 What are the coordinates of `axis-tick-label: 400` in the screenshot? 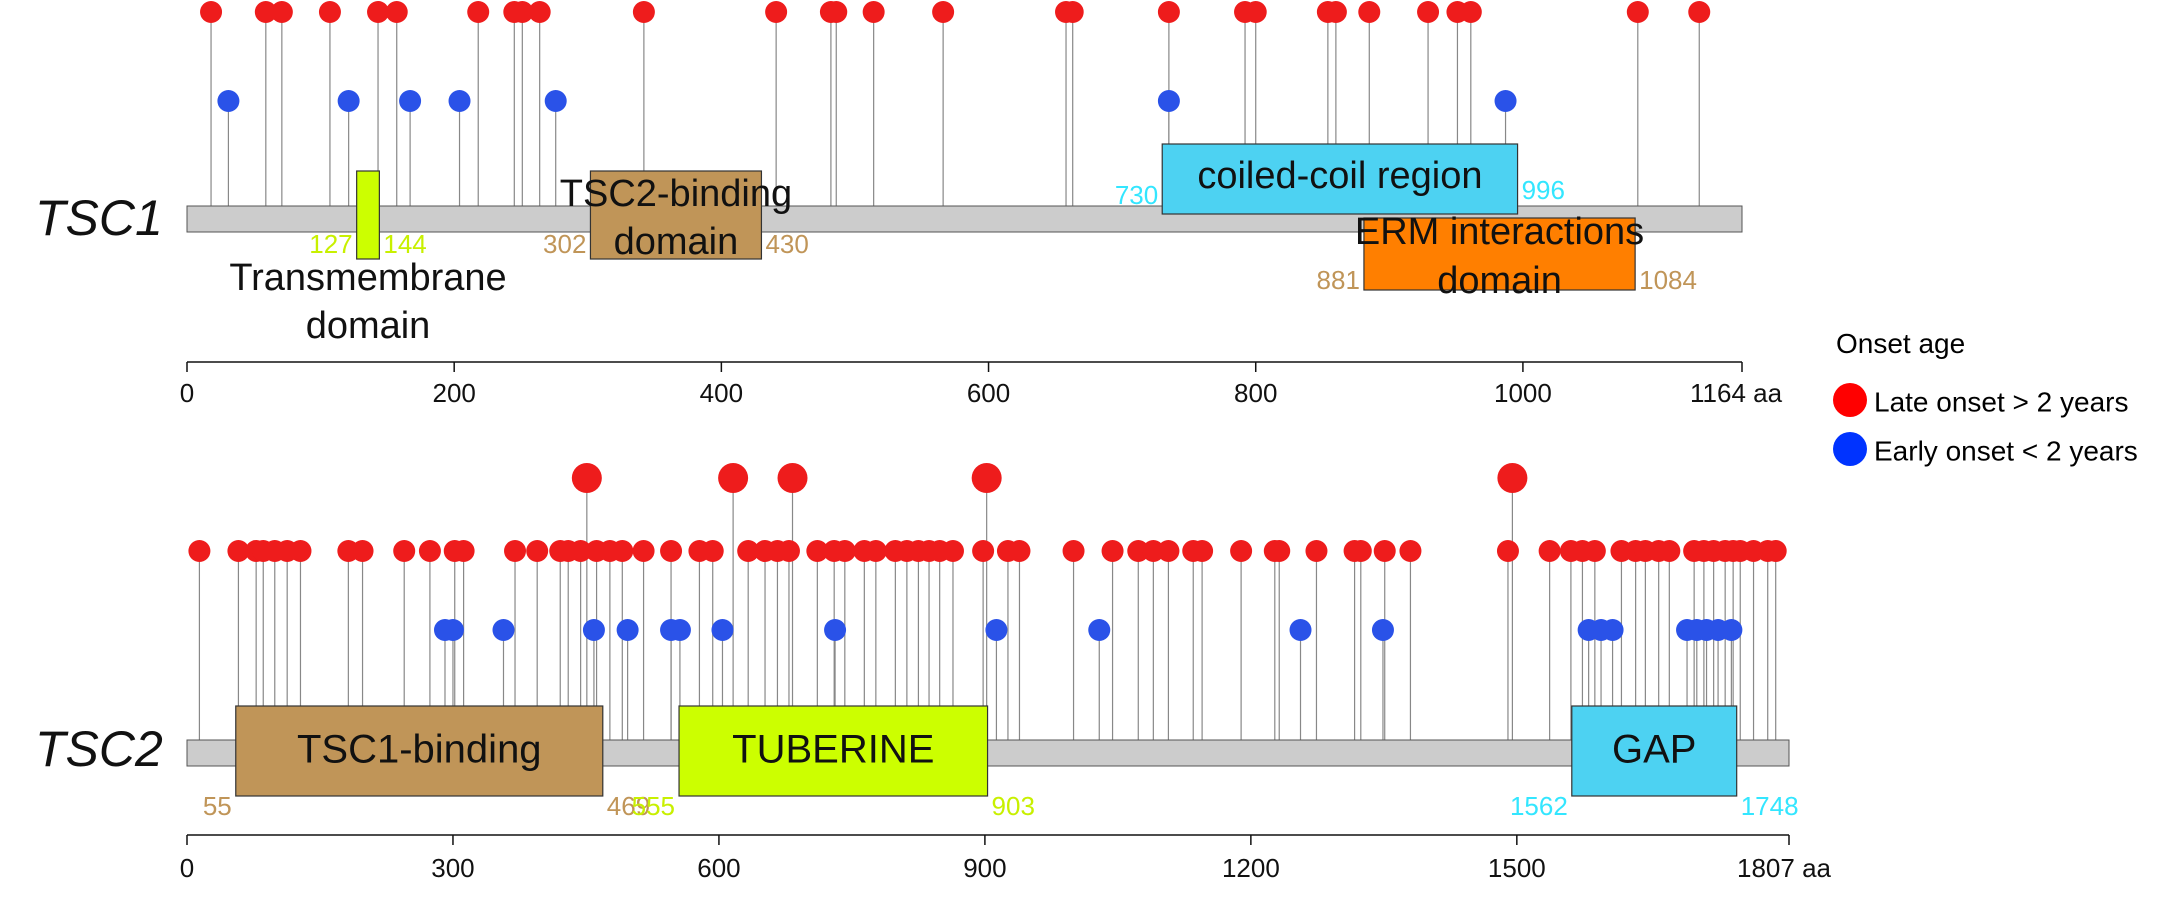 It's located at (721, 393).